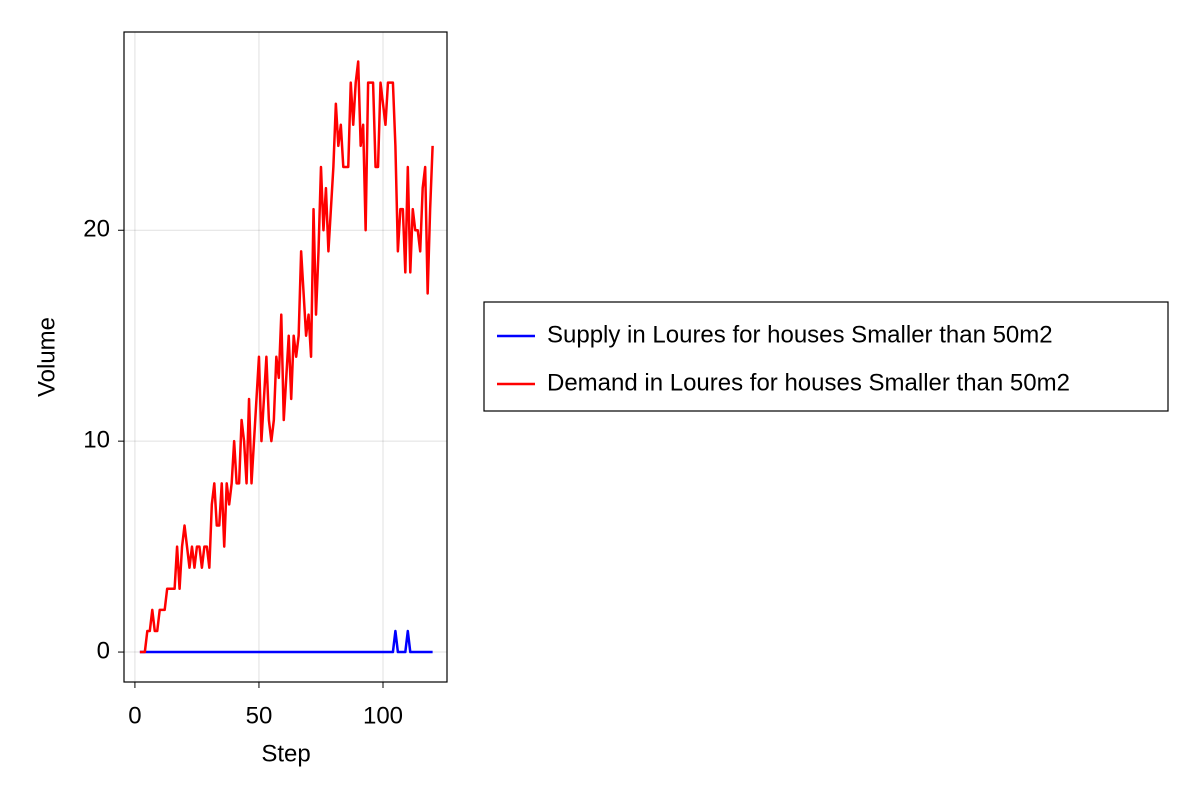 The width and height of the screenshot is (1200, 805). What do you see at coordinates (826, 356) in the screenshot?
I see `legend-box` at bounding box center [826, 356].